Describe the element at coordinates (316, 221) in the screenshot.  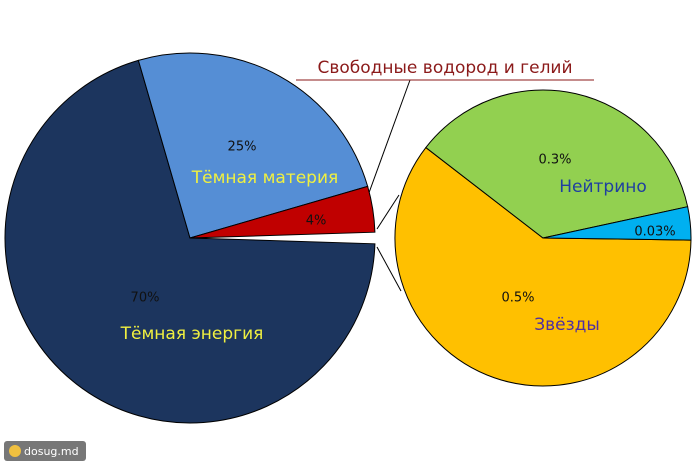
I see `data-label: 4%` at that location.